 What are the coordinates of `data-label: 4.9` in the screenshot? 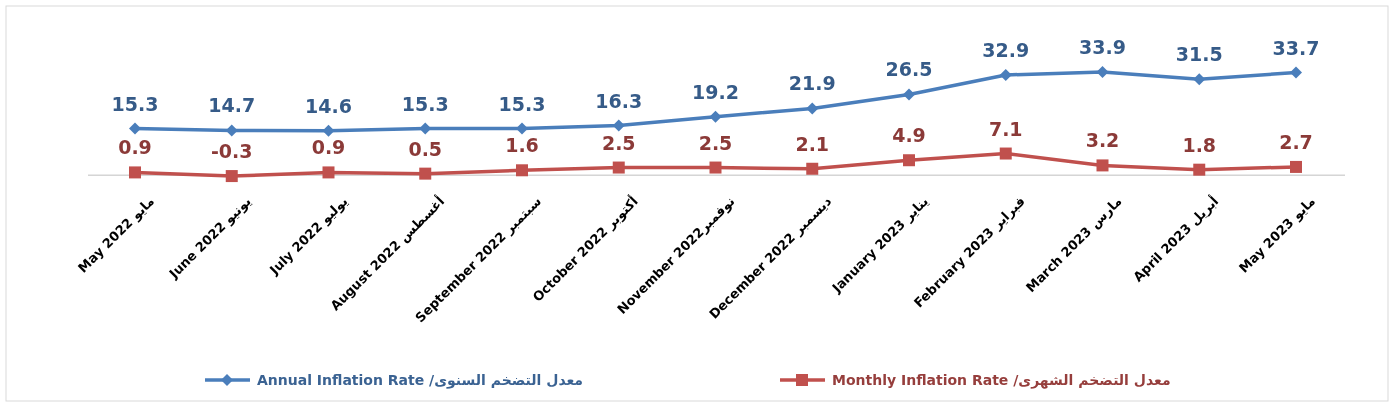 It's located at (909, 135).